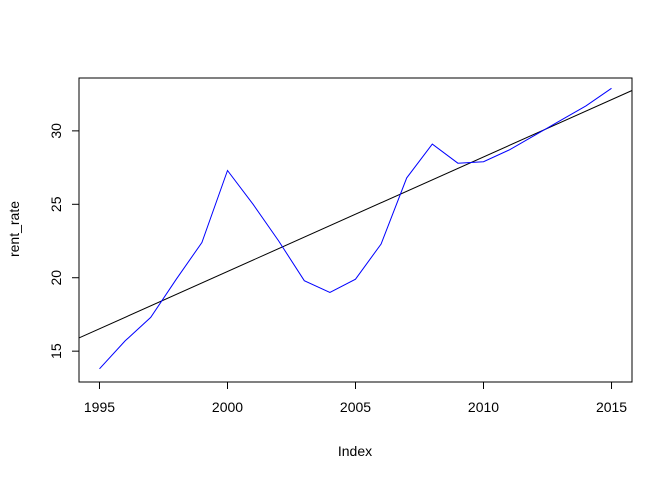 The image size is (672, 480). I want to click on y-tick-label: 15, so click(56, 351).